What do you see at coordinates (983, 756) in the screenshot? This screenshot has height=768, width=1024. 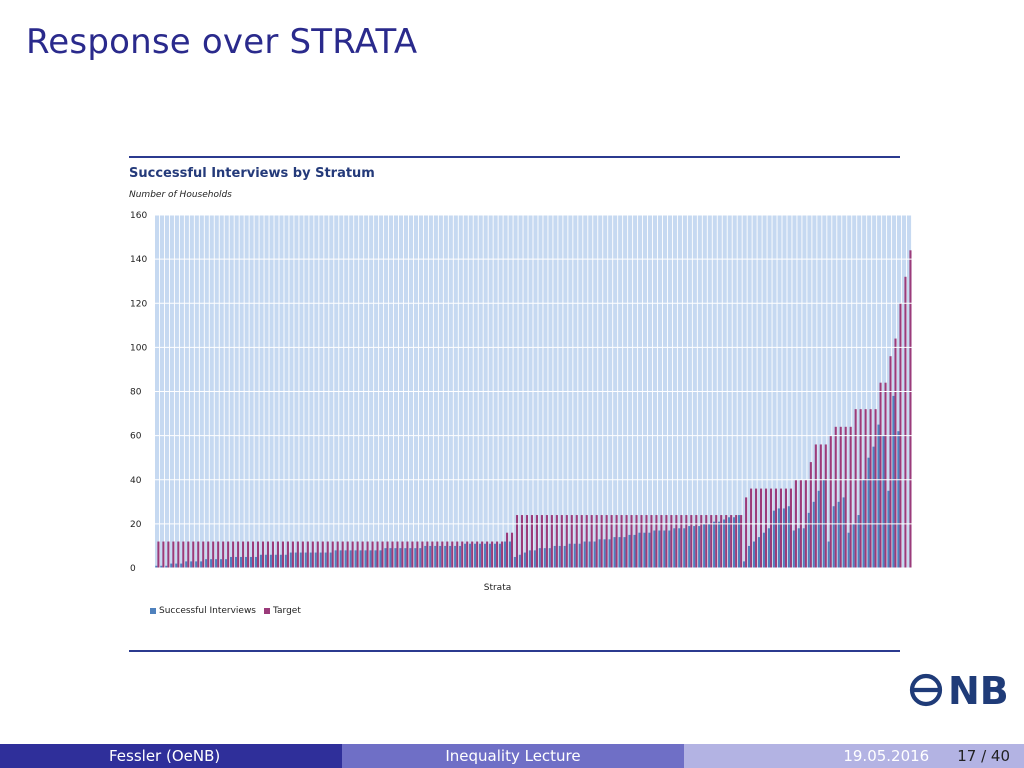 I see `footer-page-number: 17 / 40` at bounding box center [983, 756].